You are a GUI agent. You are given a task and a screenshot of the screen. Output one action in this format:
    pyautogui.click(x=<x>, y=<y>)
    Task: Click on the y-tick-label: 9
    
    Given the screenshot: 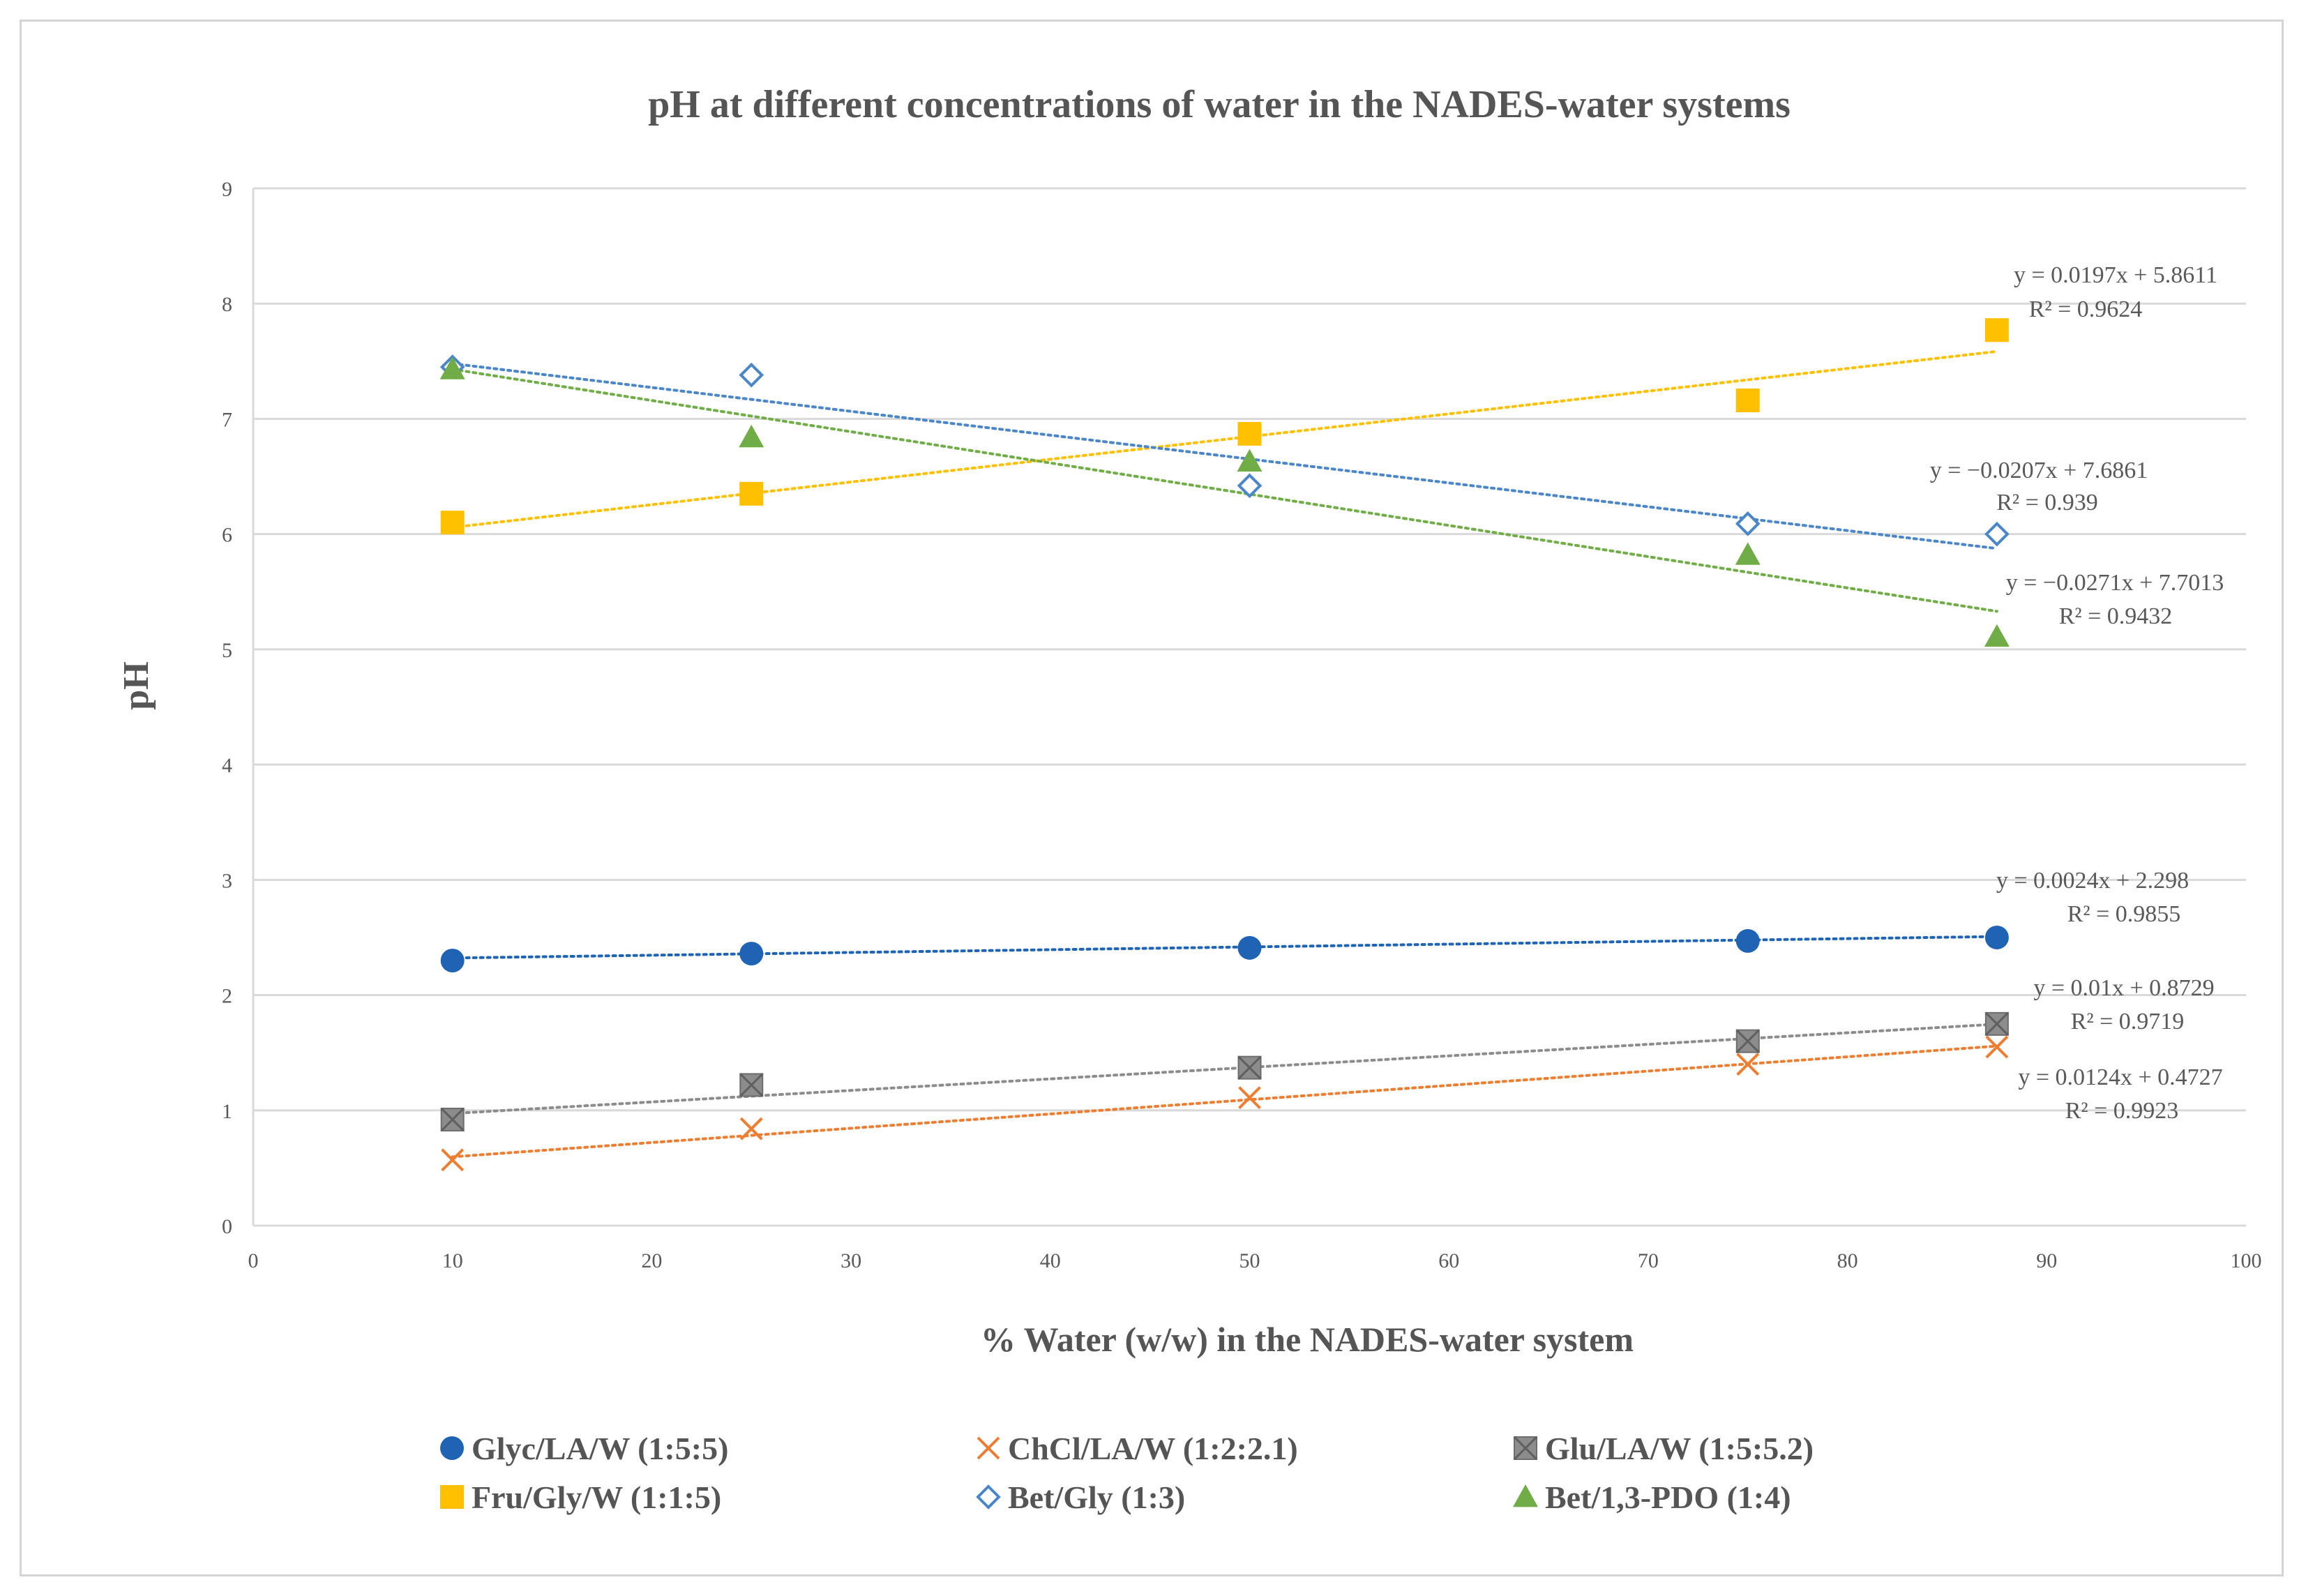 What is the action you would take?
    pyautogui.click(x=227, y=189)
    